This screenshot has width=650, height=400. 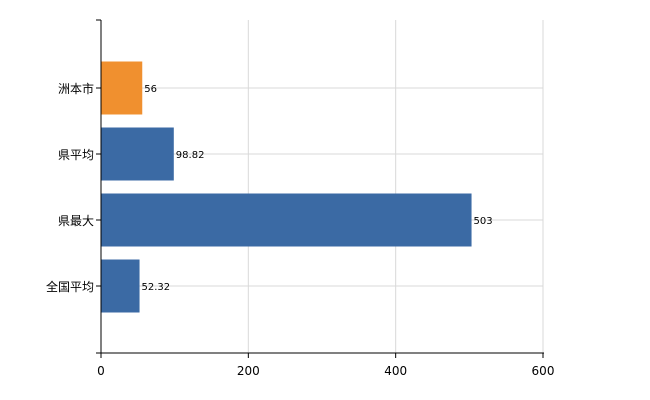 What do you see at coordinates (76, 88) in the screenshot?
I see `category-label: 洲本市` at bounding box center [76, 88].